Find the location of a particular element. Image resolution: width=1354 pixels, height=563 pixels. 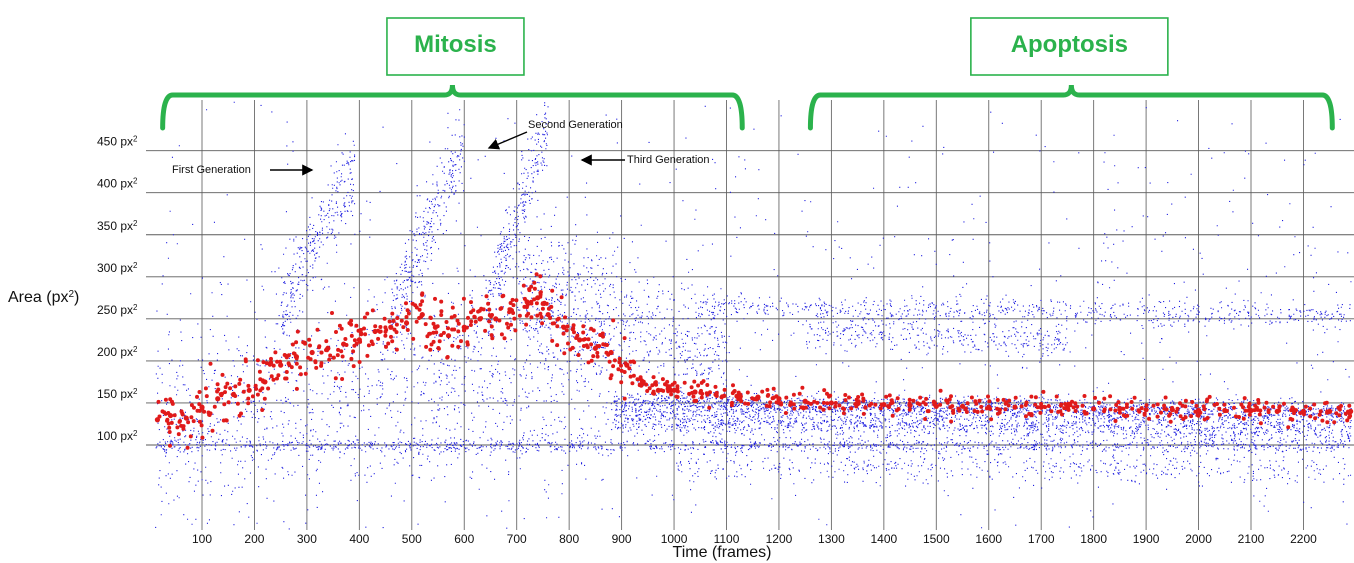

phase-label: Apoptosis is located at coordinates (1069, 44).